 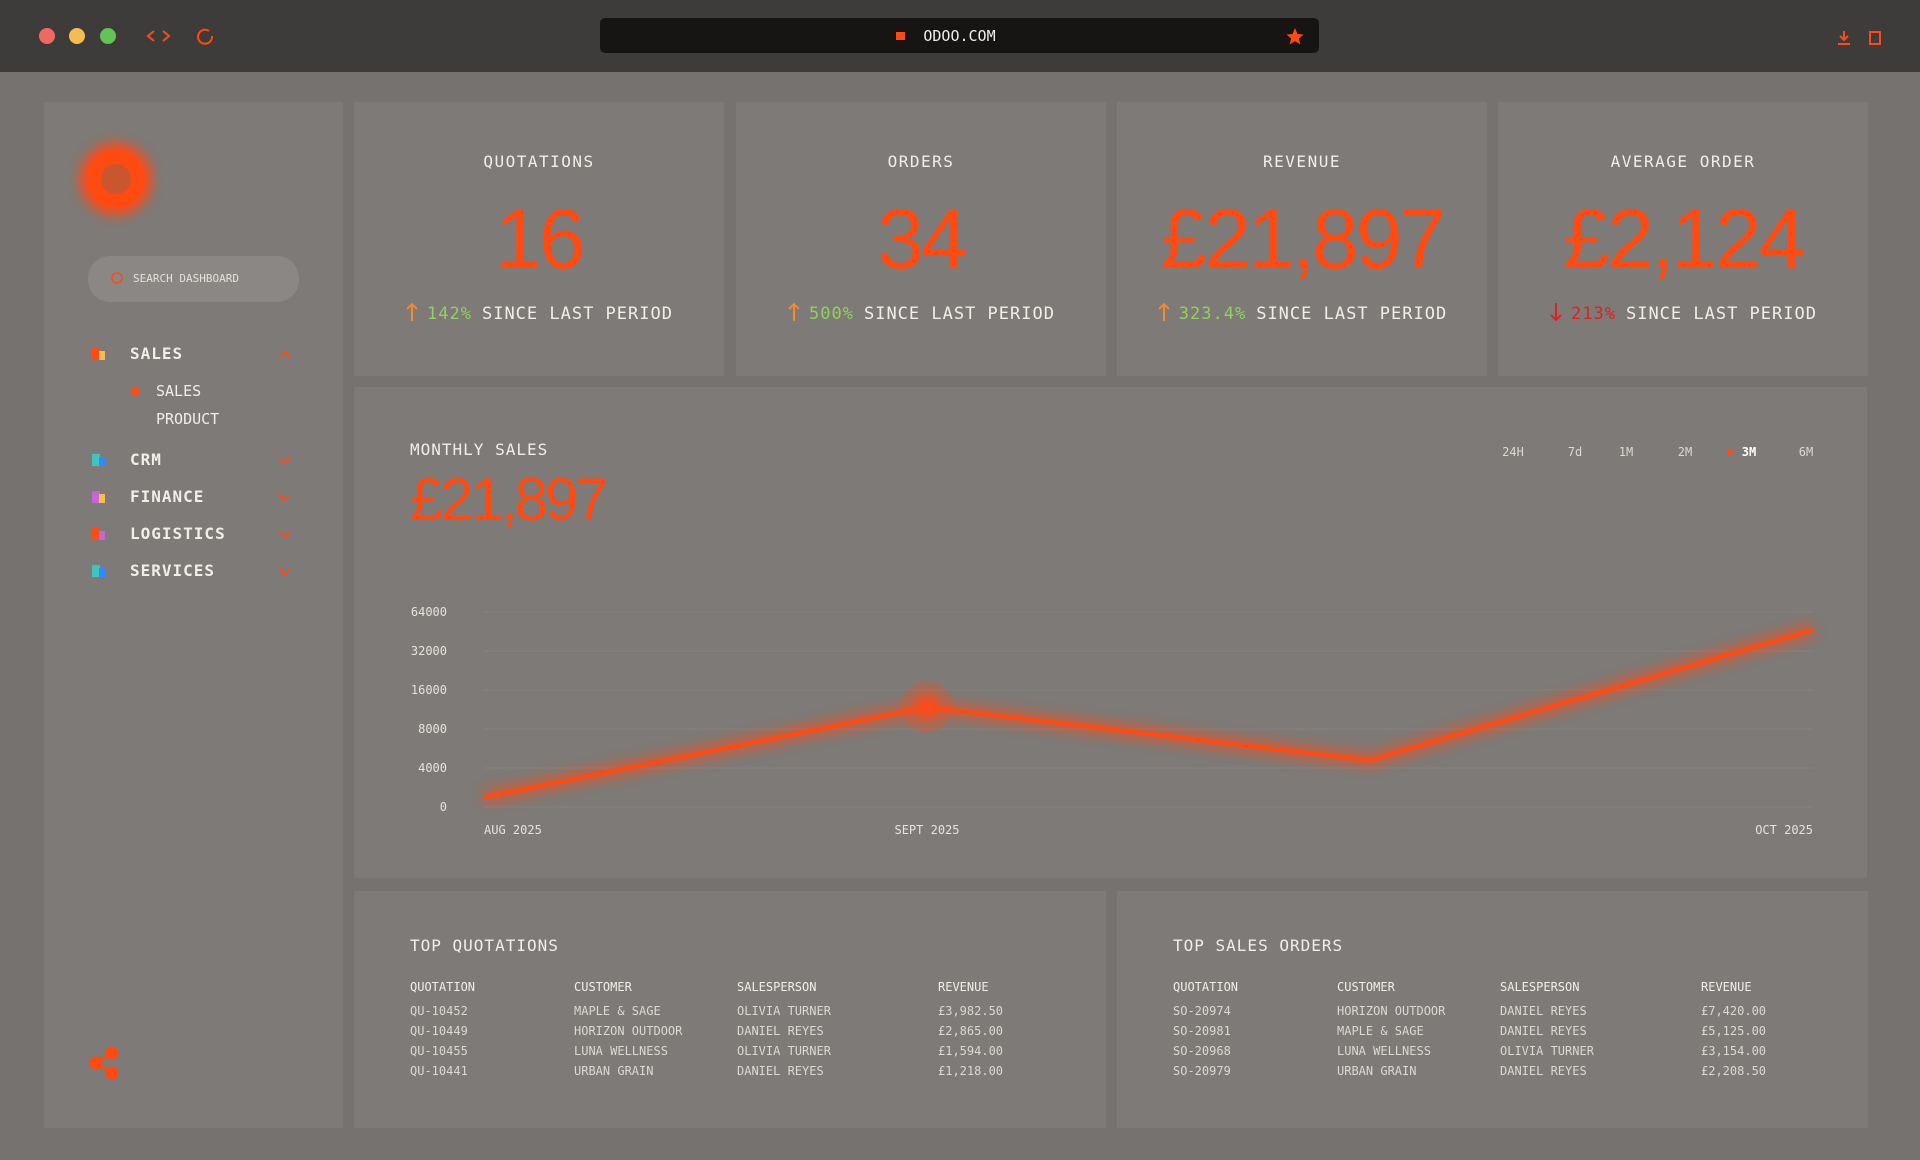 I want to click on table-cell: SO-20974, so click(x=1202, y=1011).